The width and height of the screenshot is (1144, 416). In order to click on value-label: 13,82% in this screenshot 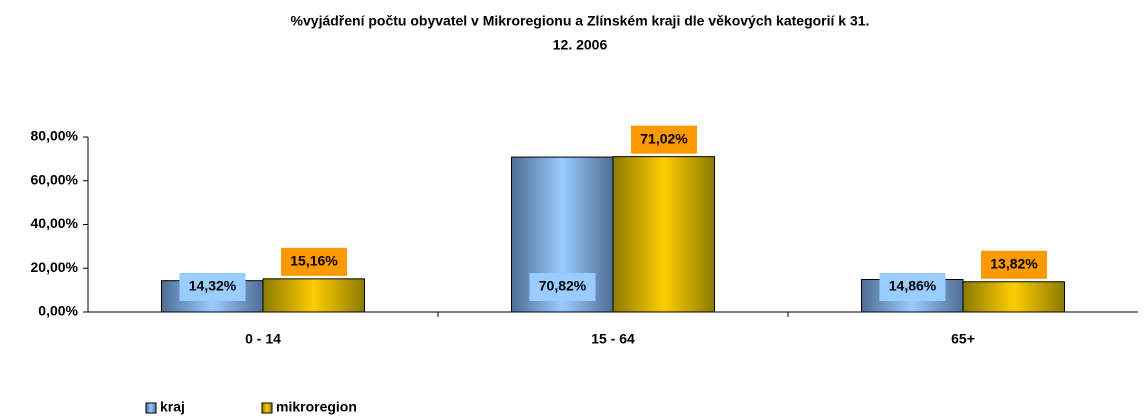, I will do `click(1014, 263)`.